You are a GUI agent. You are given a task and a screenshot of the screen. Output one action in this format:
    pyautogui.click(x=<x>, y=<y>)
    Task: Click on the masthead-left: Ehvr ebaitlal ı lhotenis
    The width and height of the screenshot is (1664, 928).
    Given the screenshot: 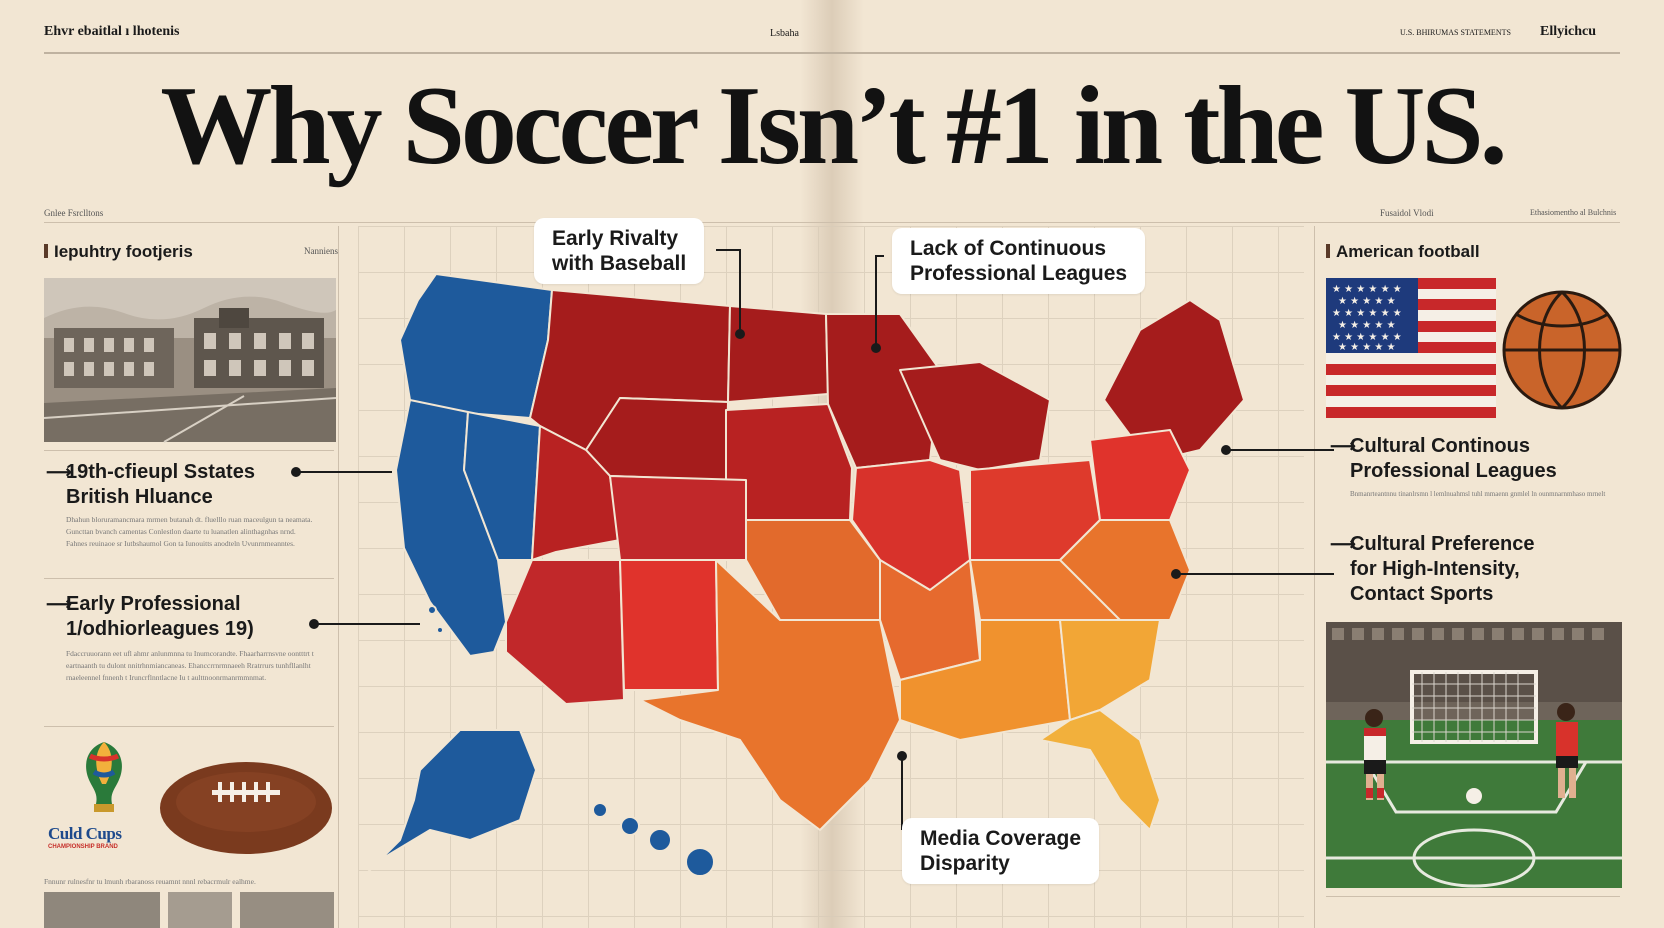 What is the action you would take?
    pyautogui.click(x=112, y=31)
    